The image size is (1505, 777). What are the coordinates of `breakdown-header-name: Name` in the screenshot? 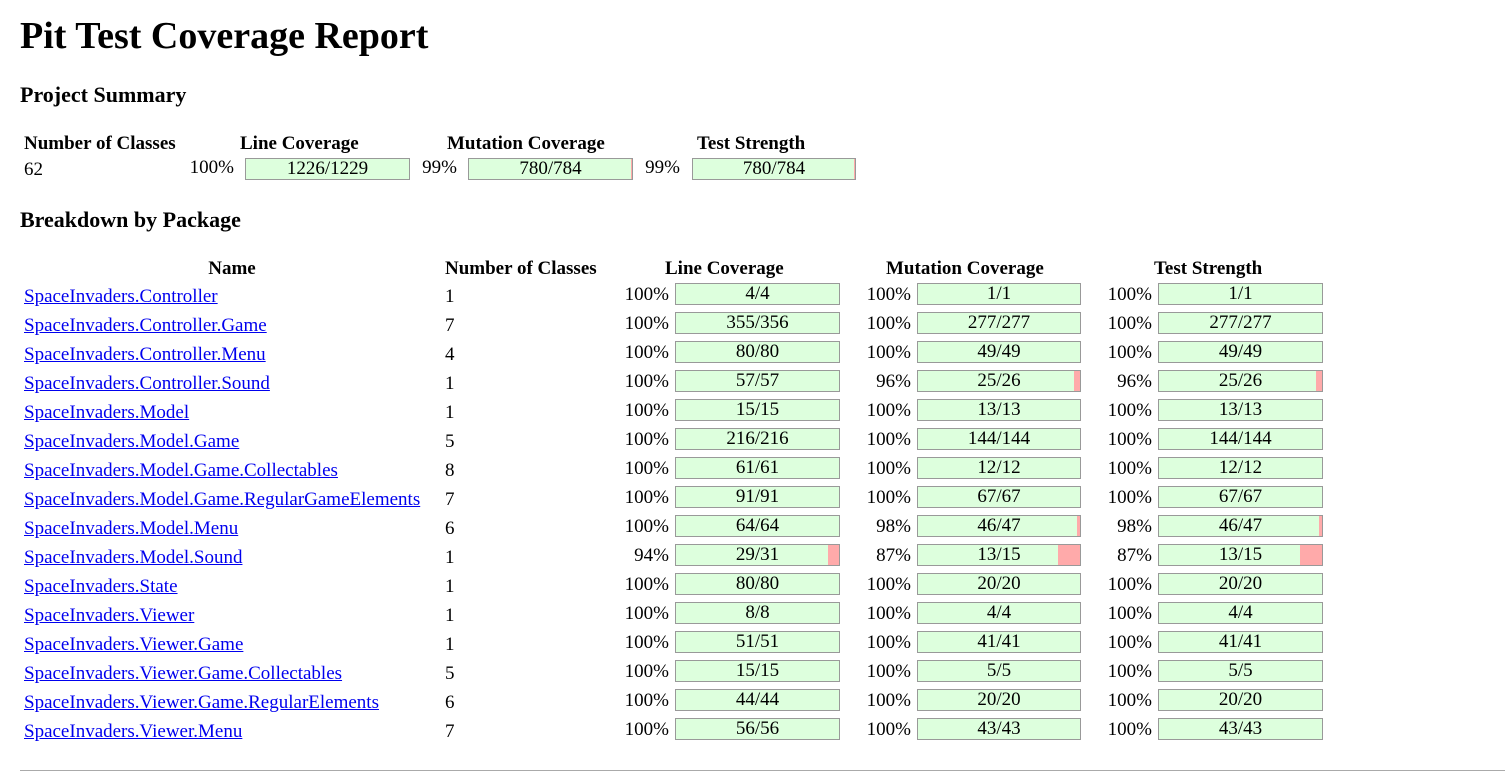 It's located at (232, 268).